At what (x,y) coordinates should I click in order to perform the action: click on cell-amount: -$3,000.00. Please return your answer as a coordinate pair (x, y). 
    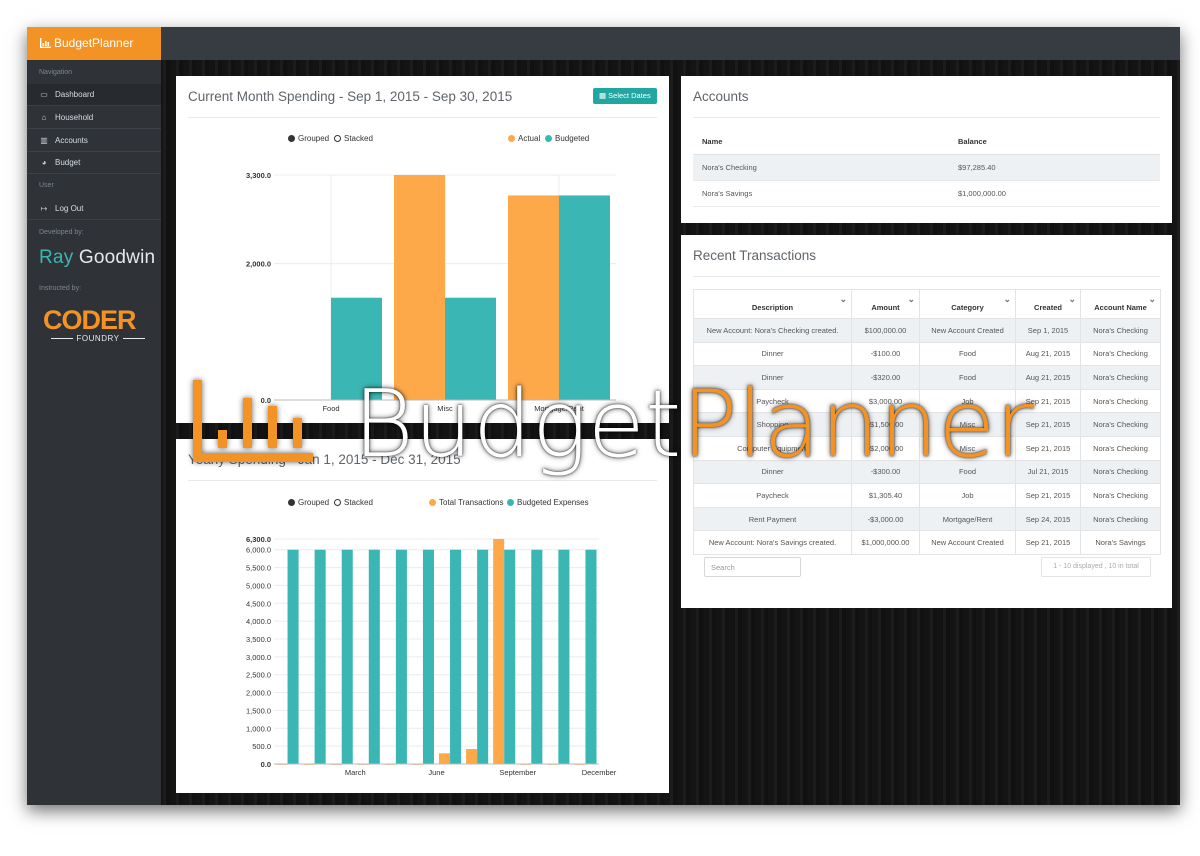
    Looking at the image, I should click on (885, 519).